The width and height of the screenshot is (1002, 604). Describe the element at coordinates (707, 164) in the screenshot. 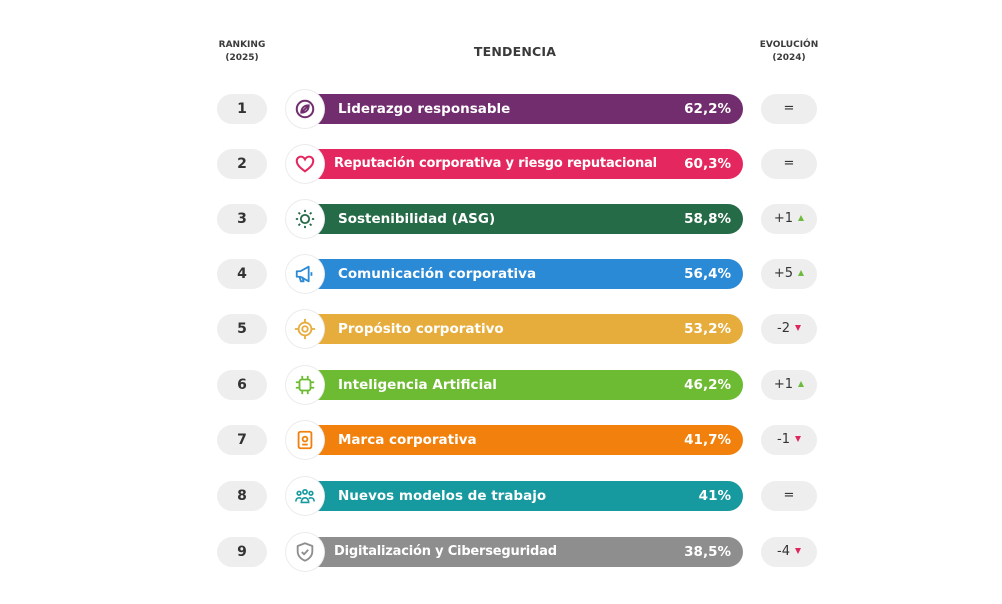

I see `bar-value-label: 60,3%` at that location.